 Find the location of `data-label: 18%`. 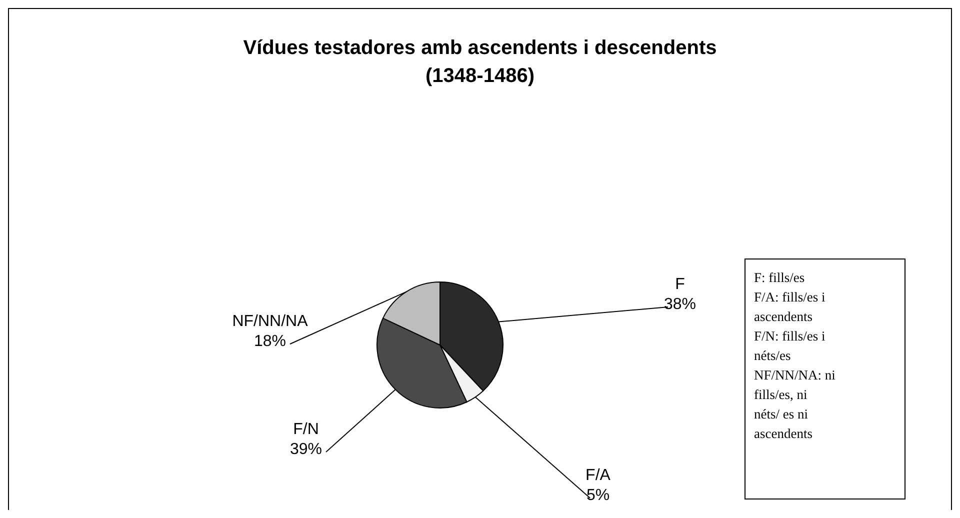

data-label: 18% is located at coordinates (270, 341).